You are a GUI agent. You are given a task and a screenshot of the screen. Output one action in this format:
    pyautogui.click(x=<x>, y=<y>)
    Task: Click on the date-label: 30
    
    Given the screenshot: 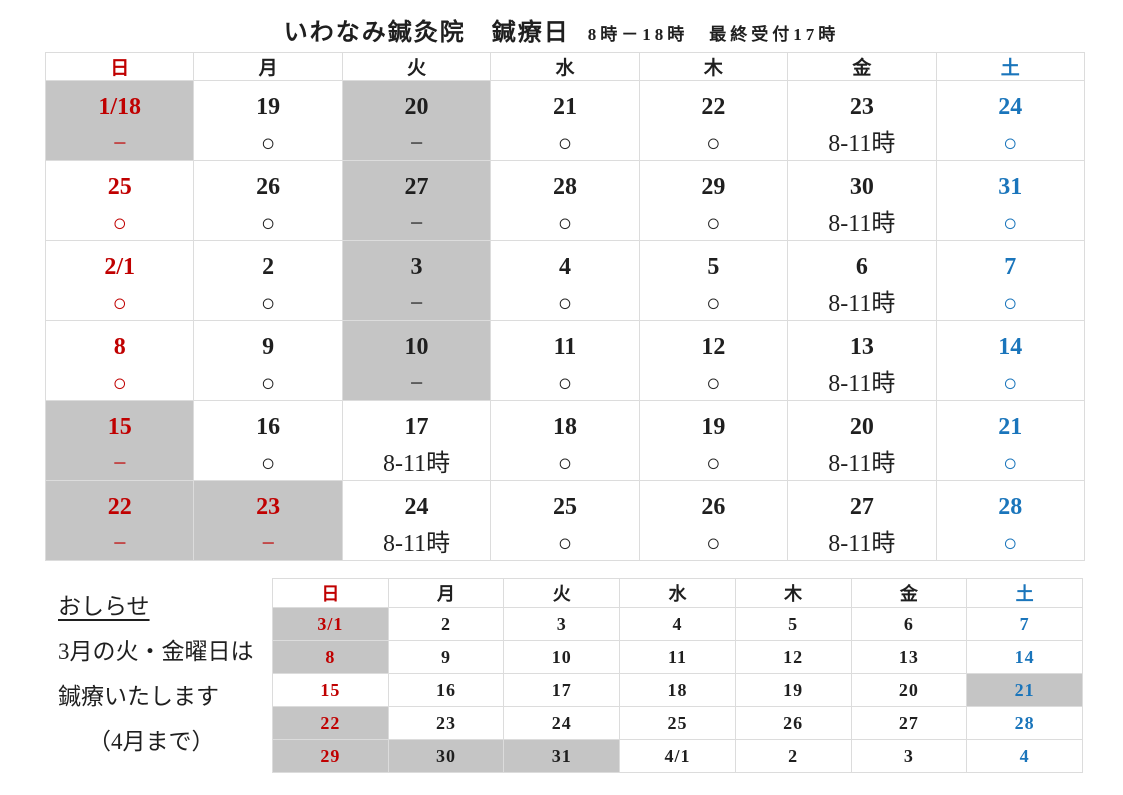 What is the action you would take?
    pyautogui.click(x=446, y=755)
    